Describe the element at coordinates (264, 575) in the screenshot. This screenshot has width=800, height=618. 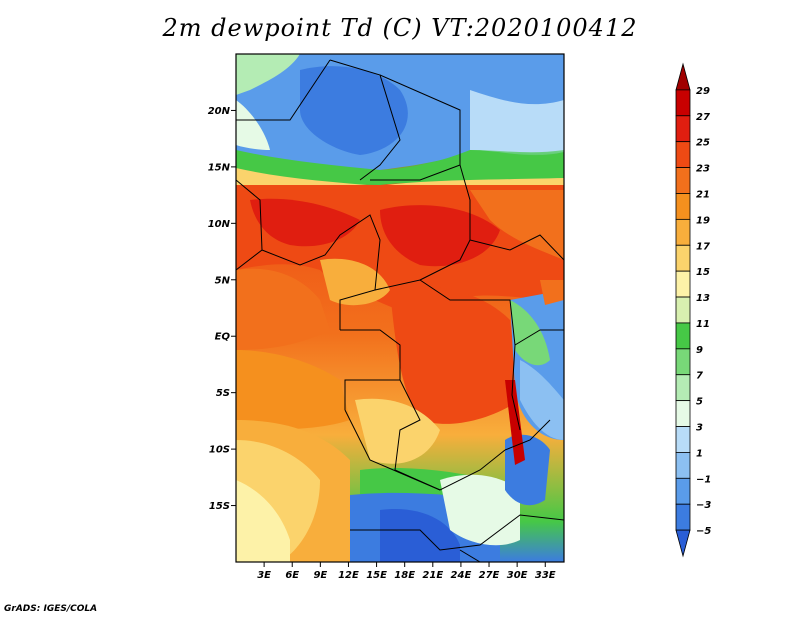
I see `lon-tick-label: 3E` at that location.